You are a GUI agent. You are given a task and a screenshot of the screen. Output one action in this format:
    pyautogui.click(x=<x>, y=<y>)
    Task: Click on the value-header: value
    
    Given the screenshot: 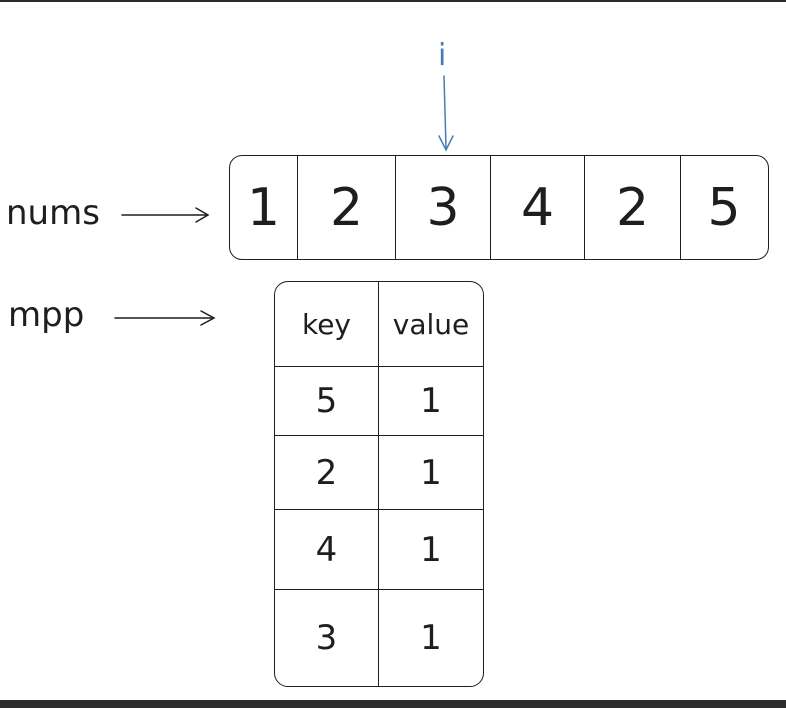 What is the action you would take?
    pyautogui.click(x=431, y=324)
    